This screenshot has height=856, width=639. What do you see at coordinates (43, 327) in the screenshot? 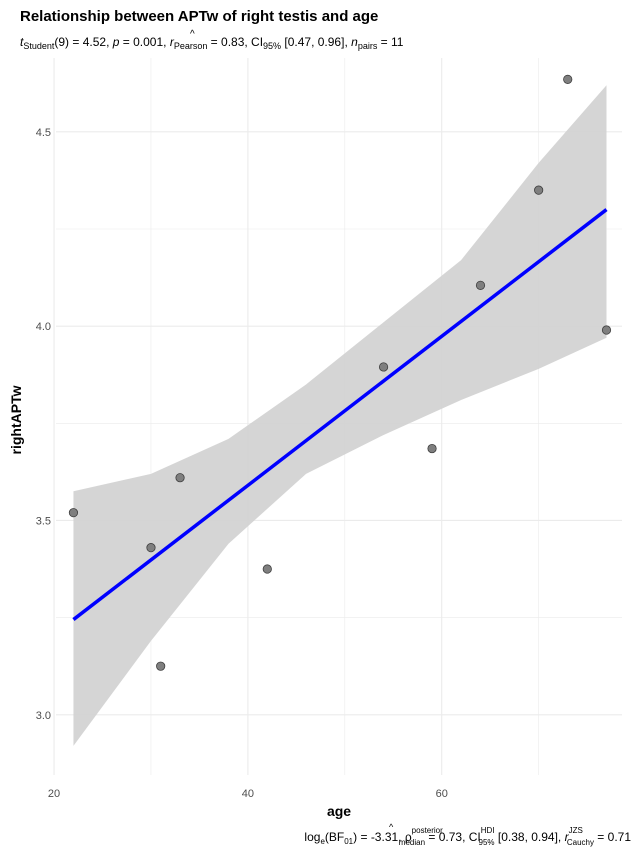
I see `y-tick-label: 4.0` at bounding box center [43, 327].